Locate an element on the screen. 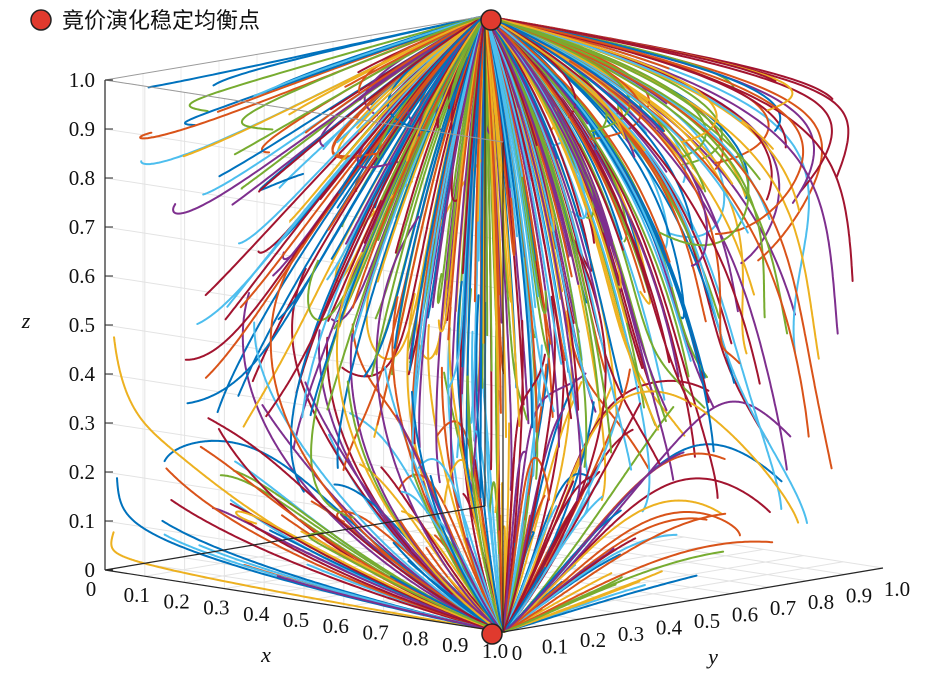  z-tick-label: 0.5 is located at coordinates (82, 325).